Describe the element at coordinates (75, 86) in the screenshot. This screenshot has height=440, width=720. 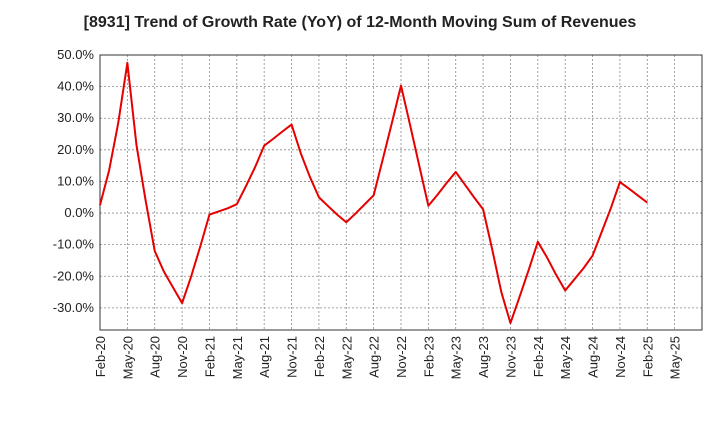
I see `y-tick-label: 40.0%` at that location.